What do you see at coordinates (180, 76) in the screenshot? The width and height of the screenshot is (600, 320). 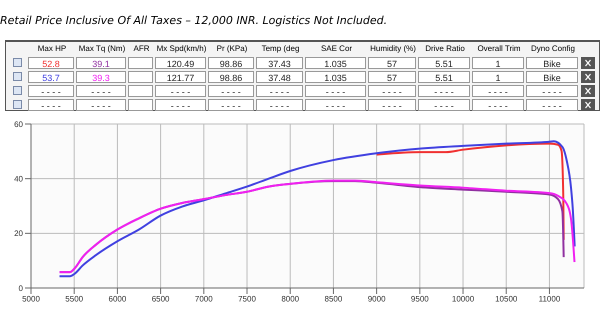 I see `text: 121.77` at bounding box center [180, 76].